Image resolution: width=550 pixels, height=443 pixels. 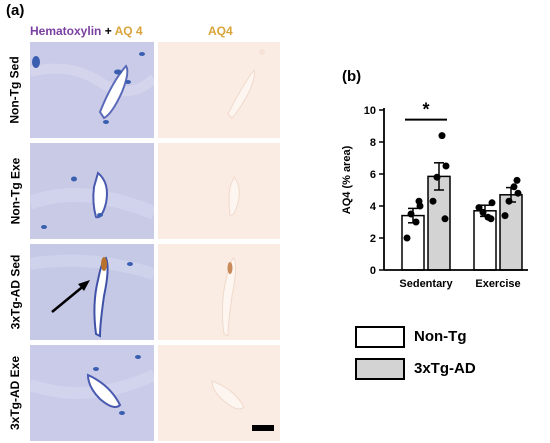 I want to click on aq4-header-text: AQ 4, so click(x=128, y=31).